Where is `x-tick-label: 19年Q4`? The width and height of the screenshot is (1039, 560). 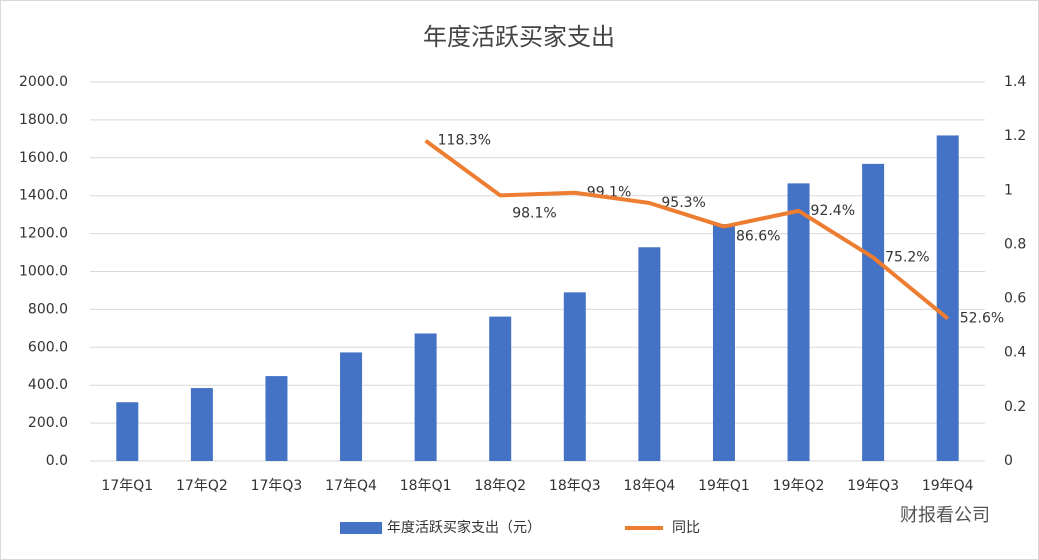
x-tick-label: 19年Q4 is located at coordinates (948, 486).